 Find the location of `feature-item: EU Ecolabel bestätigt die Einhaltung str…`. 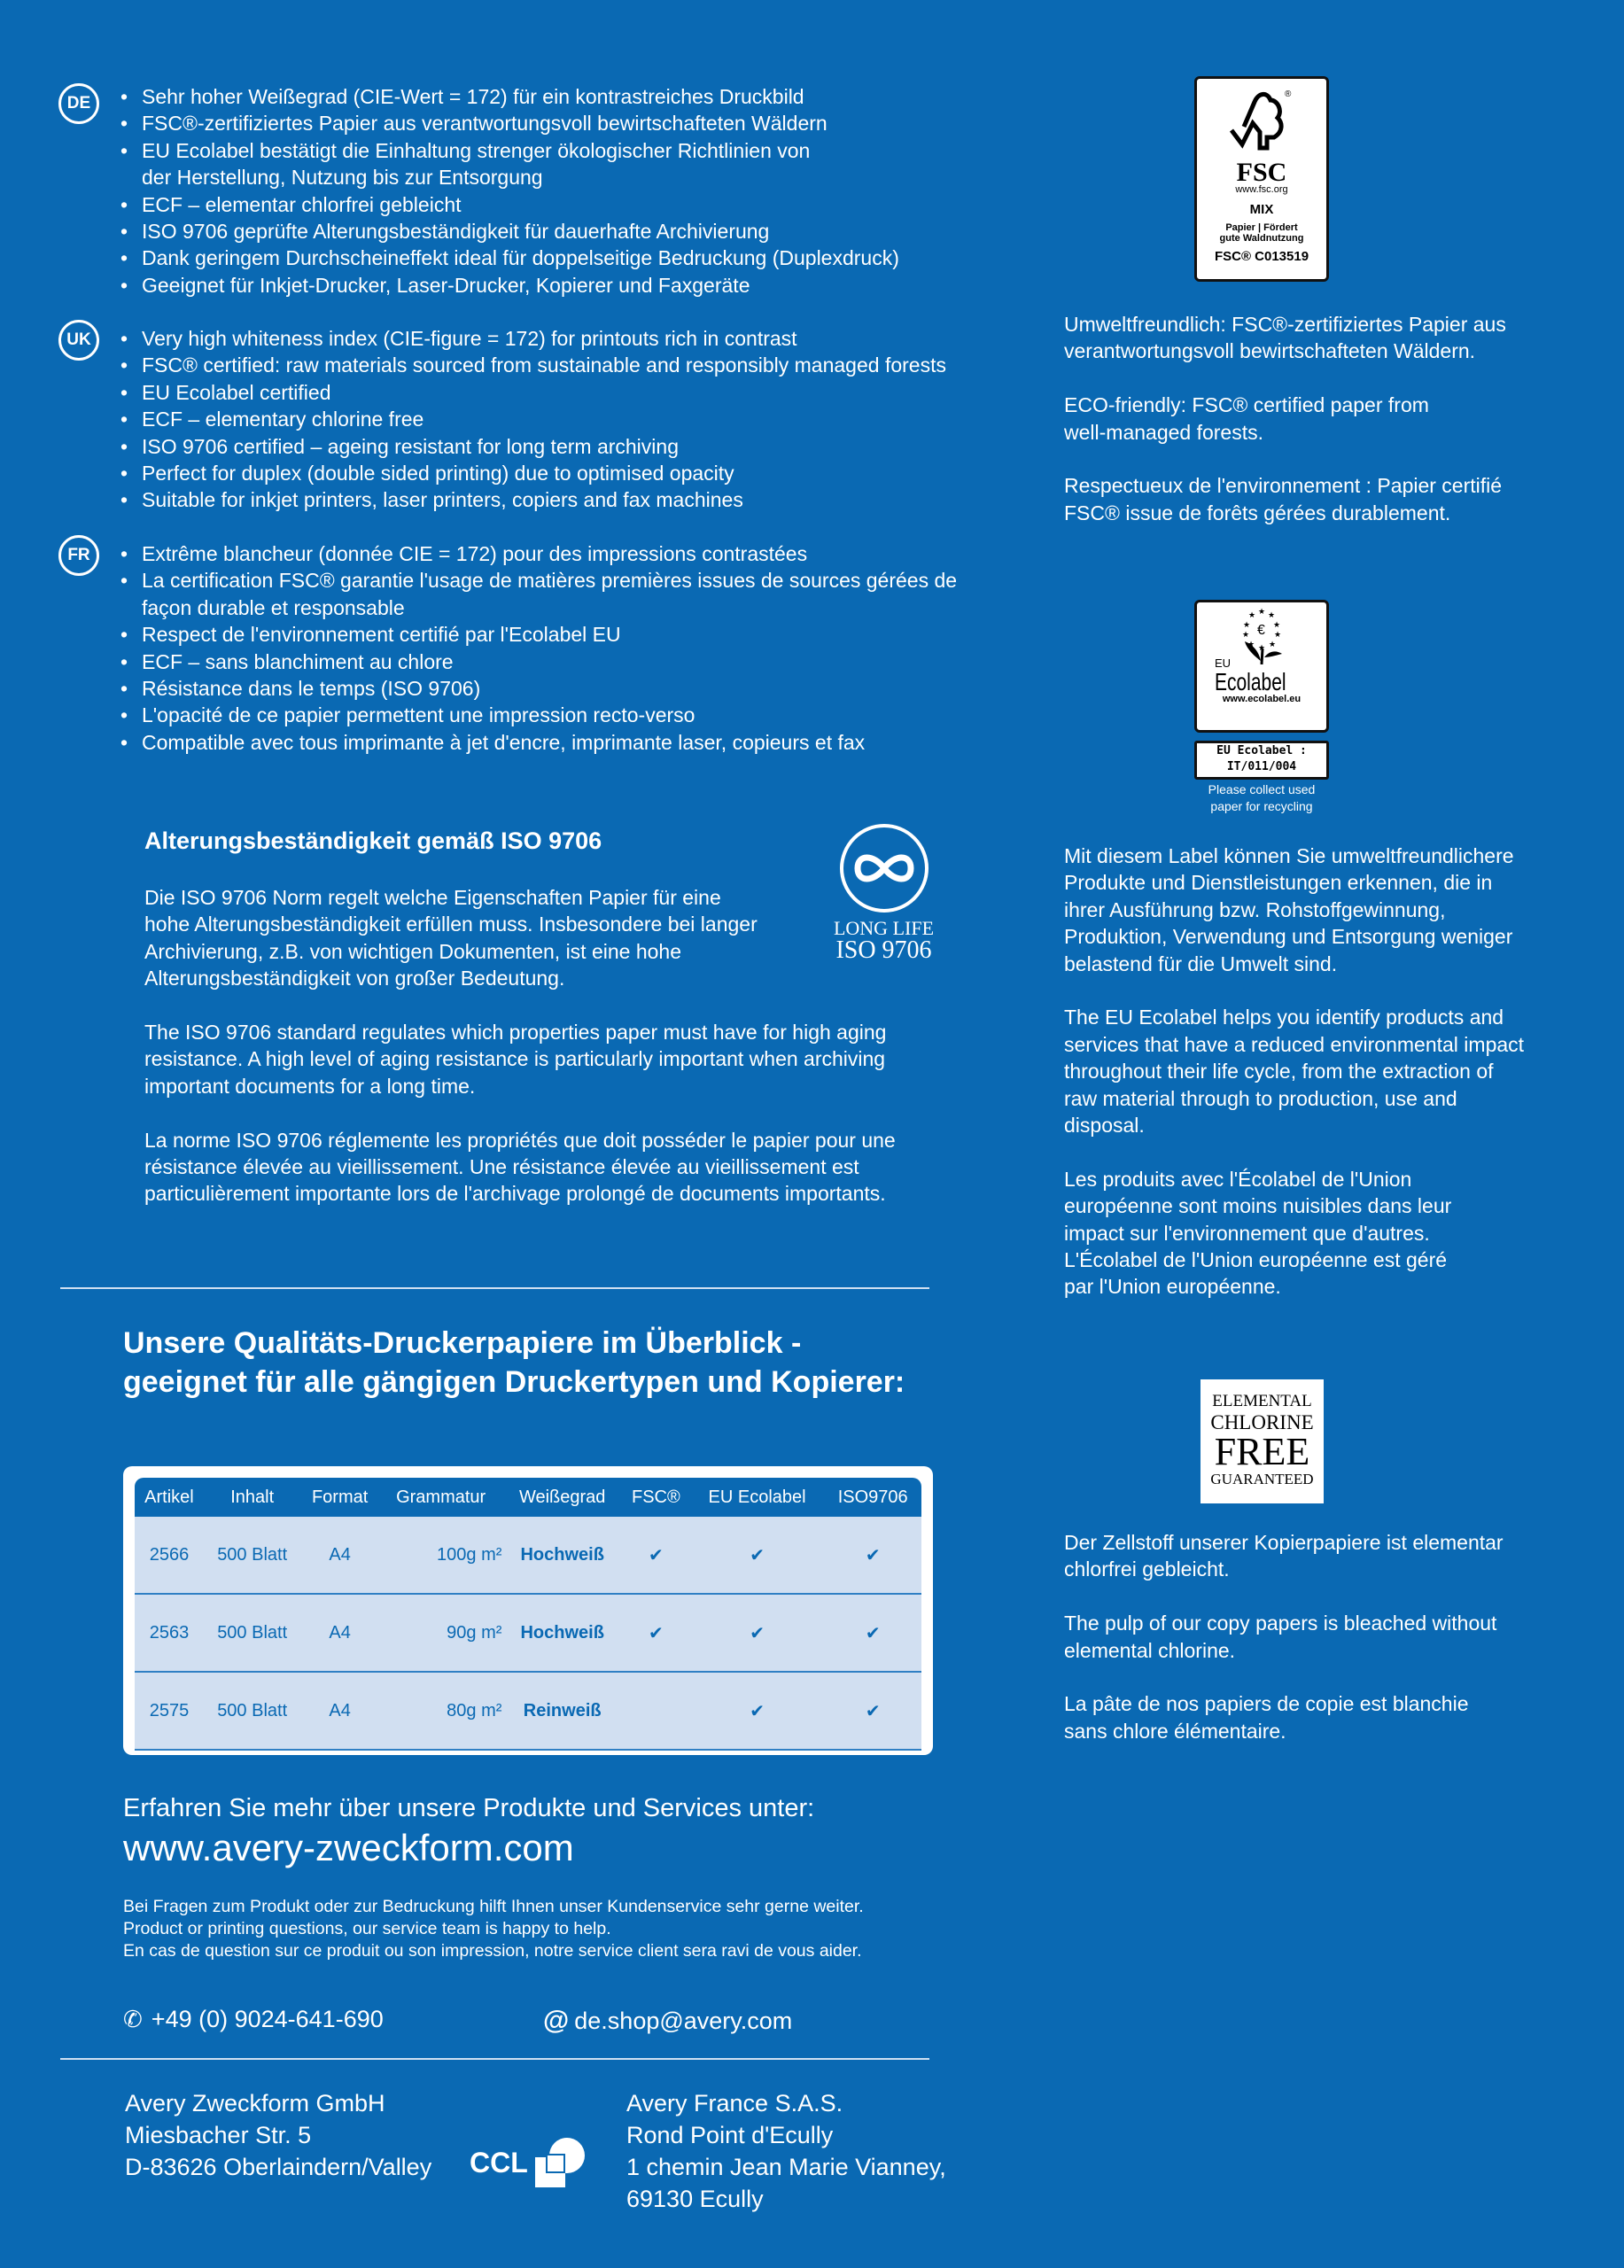

feature-item: EU Ecolabel bestätigt die Einhaltung str… is located at coordinates (467, 164).